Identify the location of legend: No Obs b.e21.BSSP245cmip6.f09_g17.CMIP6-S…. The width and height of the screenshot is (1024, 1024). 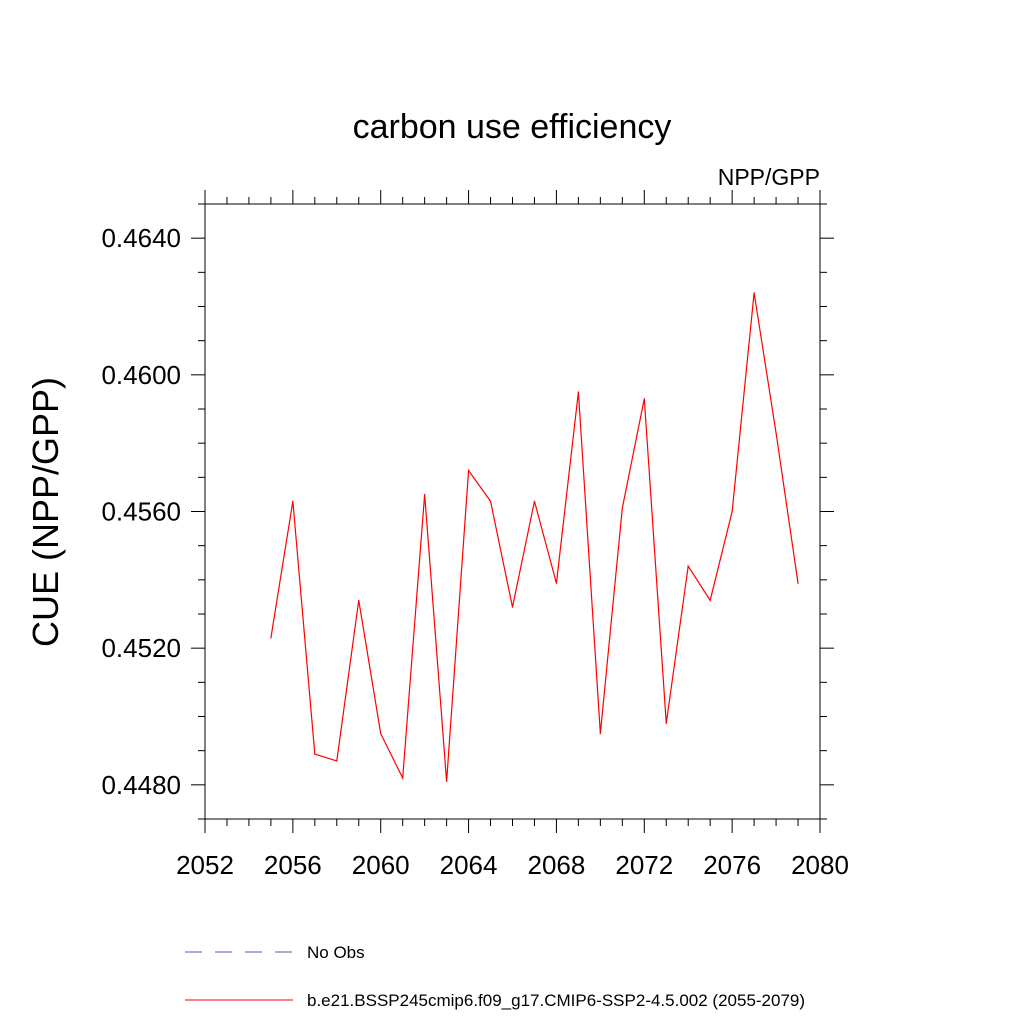
(495, 976).